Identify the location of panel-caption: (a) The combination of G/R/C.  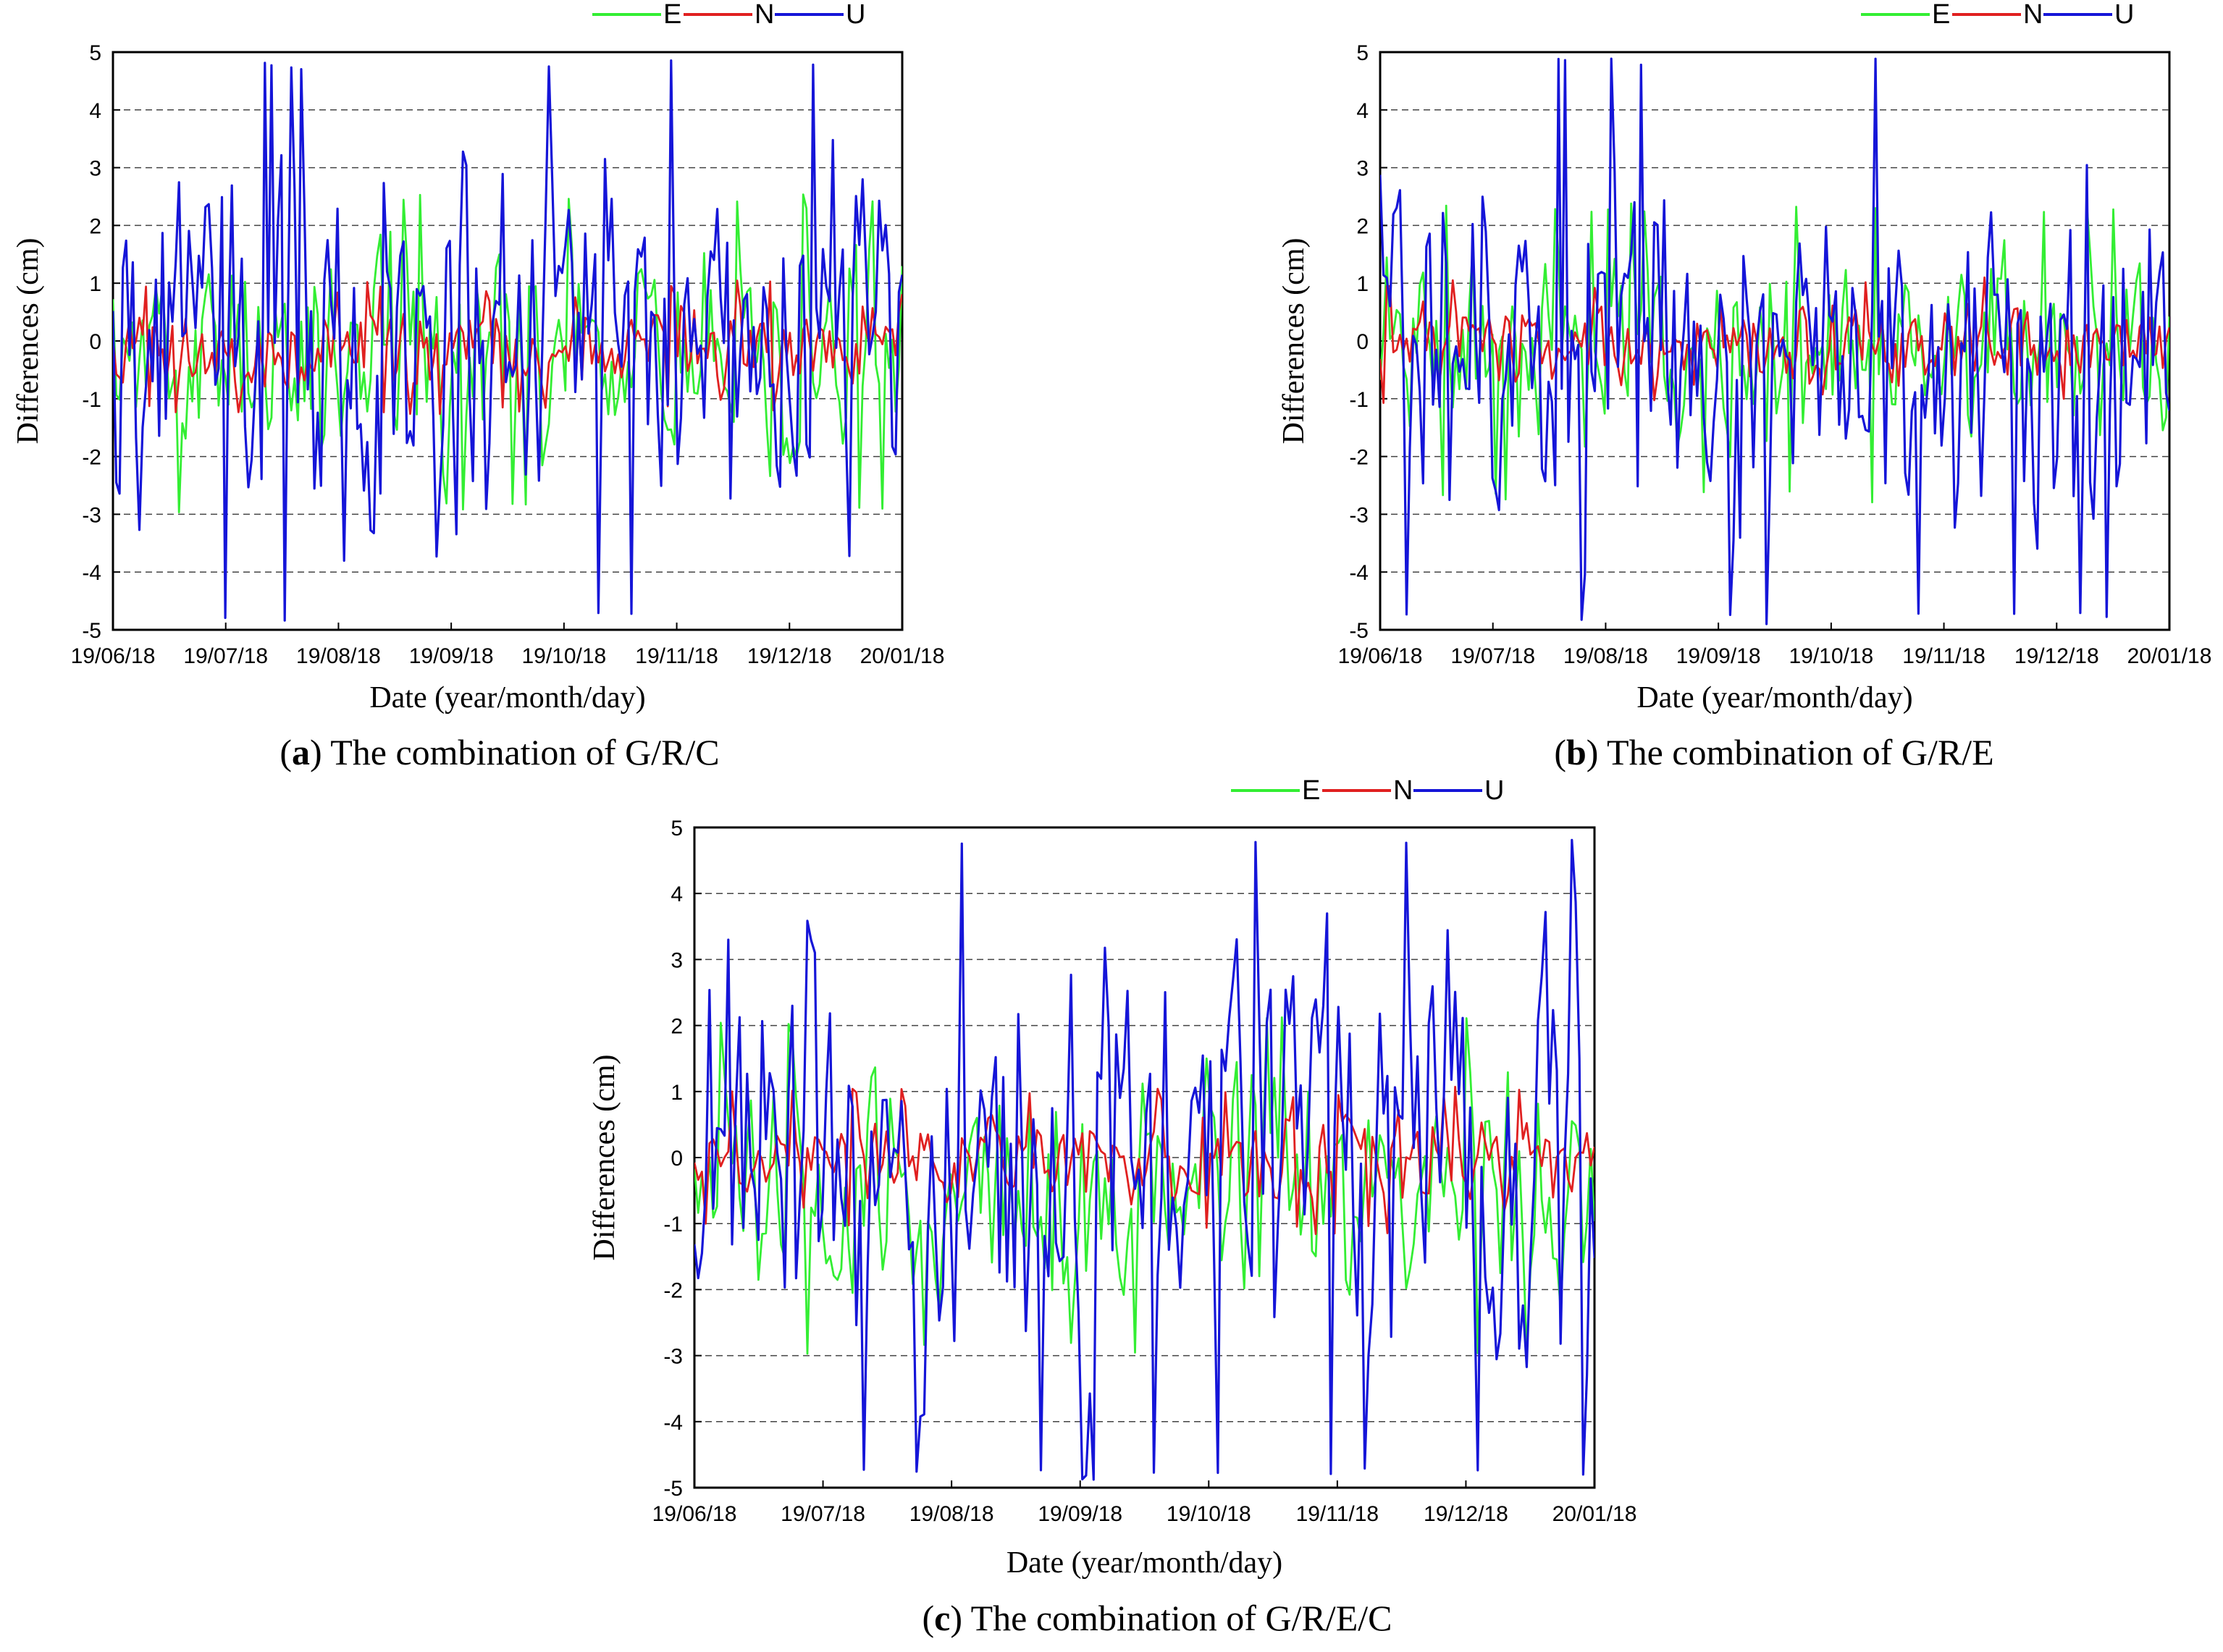
(499, 752).